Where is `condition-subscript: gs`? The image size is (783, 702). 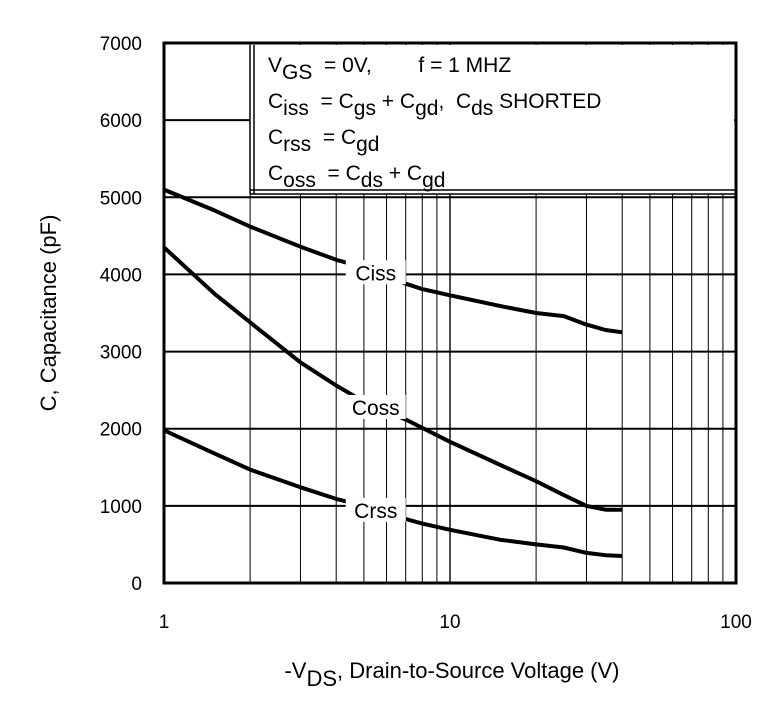 condition-subscript: gs is located at coordinates (365, 108).